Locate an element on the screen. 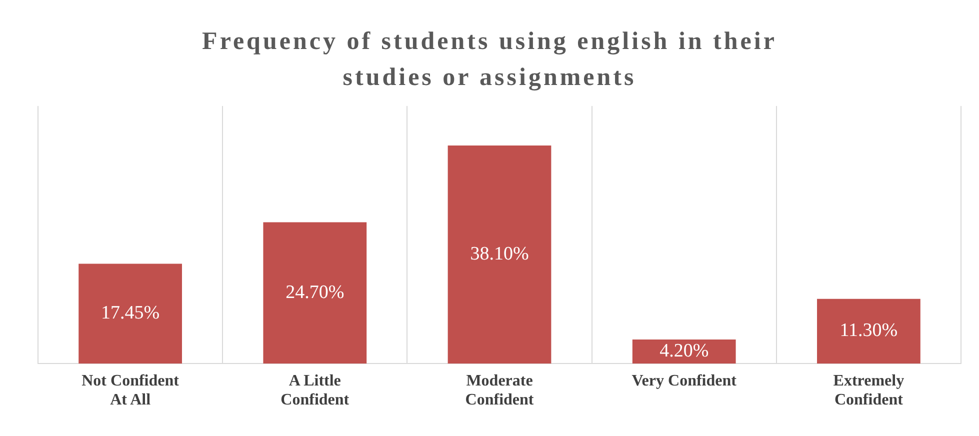  data-label: 24.70% is located at coordinates (315, 292).